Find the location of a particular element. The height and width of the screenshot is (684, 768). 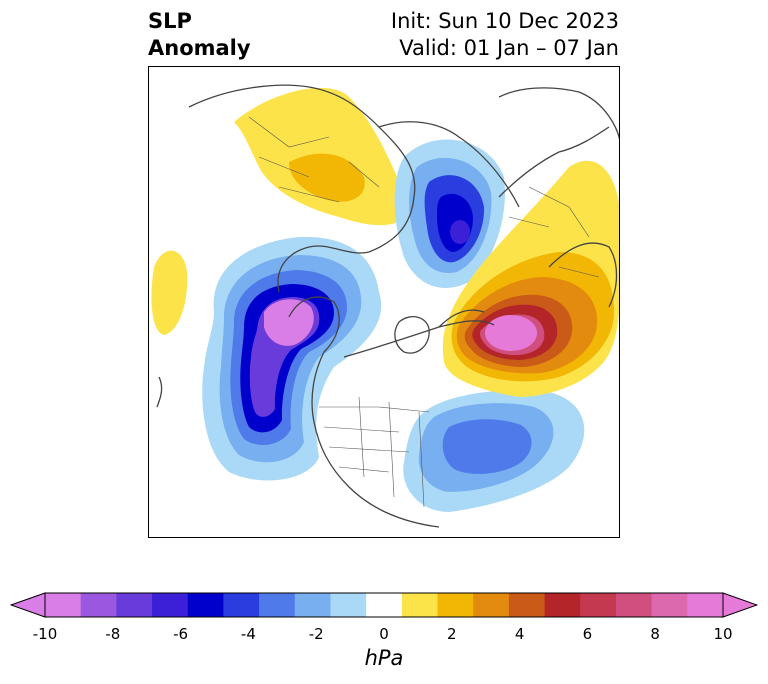

init-date: Init: Sun 10 Dec 2023 is located at coordinates (504, 21).